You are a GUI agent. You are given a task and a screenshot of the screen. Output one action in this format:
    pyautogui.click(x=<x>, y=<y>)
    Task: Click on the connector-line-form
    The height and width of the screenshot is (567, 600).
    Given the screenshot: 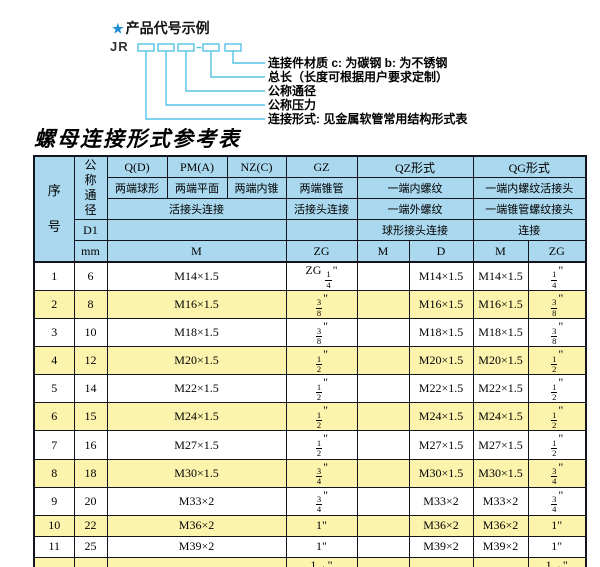 What is the action you would take?
    pyautogui.click(x=205, y=85)
    